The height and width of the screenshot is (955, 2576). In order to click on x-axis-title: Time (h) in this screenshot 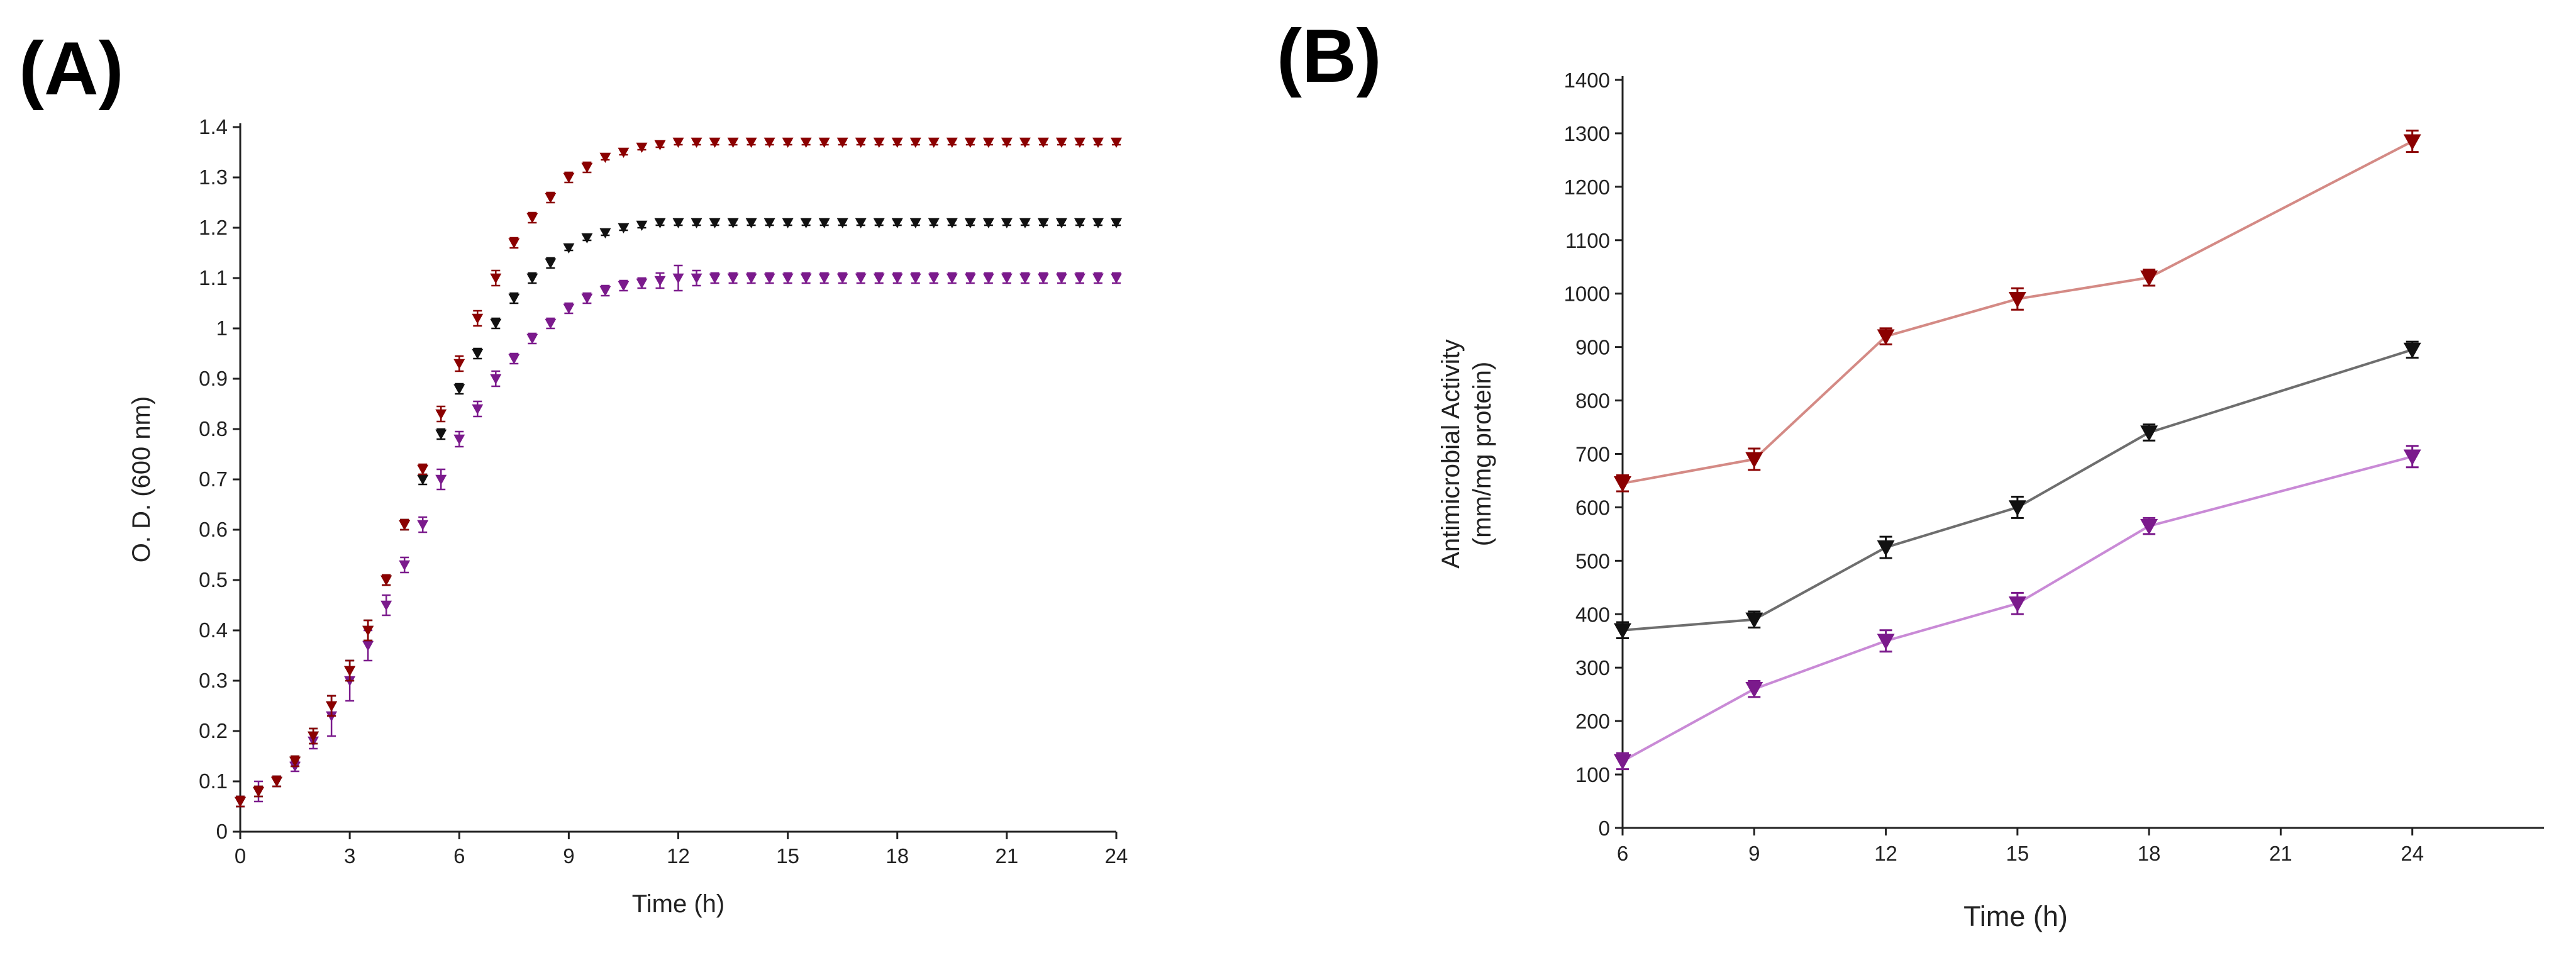, I will do `click(2015, 916)`.